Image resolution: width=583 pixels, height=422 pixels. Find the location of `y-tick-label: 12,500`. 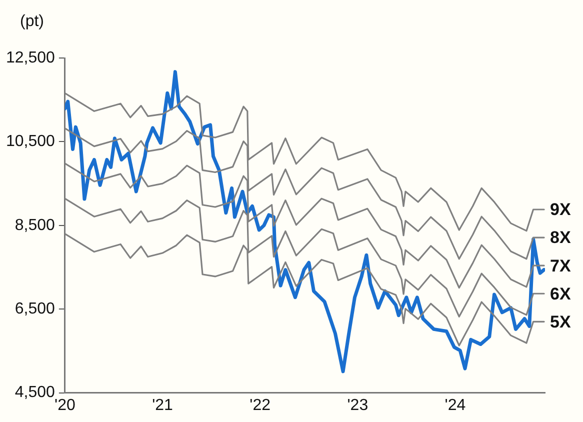

y-tick-label: 12,500 is located at coordinates (31, 57).